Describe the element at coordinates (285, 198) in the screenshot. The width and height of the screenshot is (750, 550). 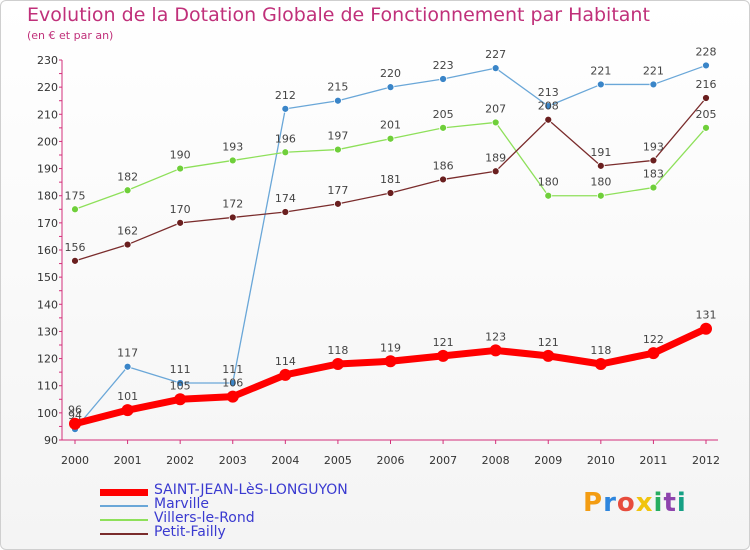
I see `data-label: 174` at that location.